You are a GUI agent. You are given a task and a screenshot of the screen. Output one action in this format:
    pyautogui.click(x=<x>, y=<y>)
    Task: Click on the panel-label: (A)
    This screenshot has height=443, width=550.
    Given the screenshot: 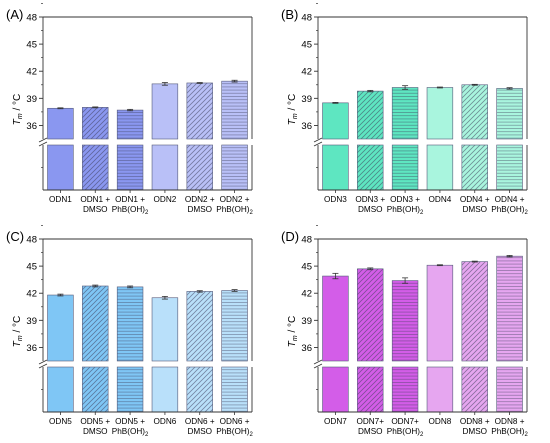 What is the action you would take?
    pyautogui.click(x=14, y=14)
    